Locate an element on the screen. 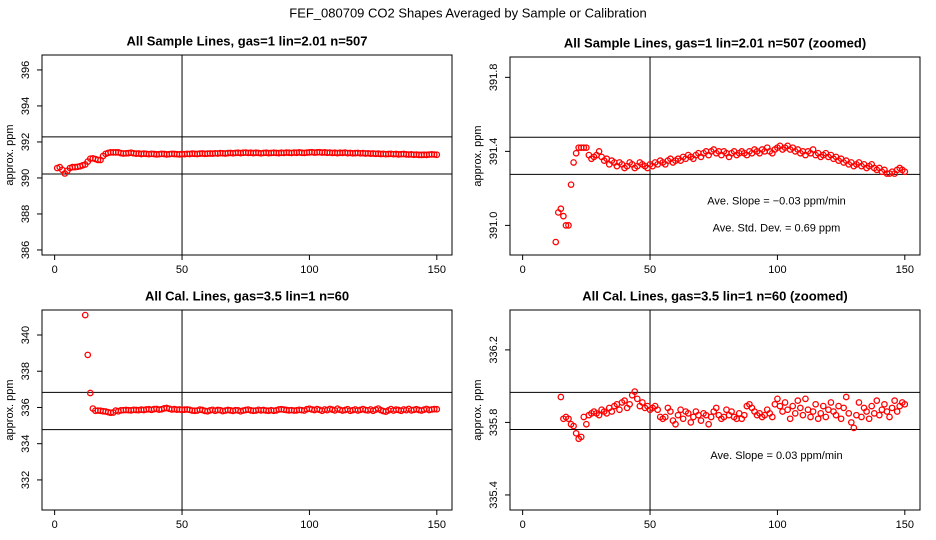 This screenshot has width=936, height=540. x-tick-label: 50 is located at coordinates (182, 525).